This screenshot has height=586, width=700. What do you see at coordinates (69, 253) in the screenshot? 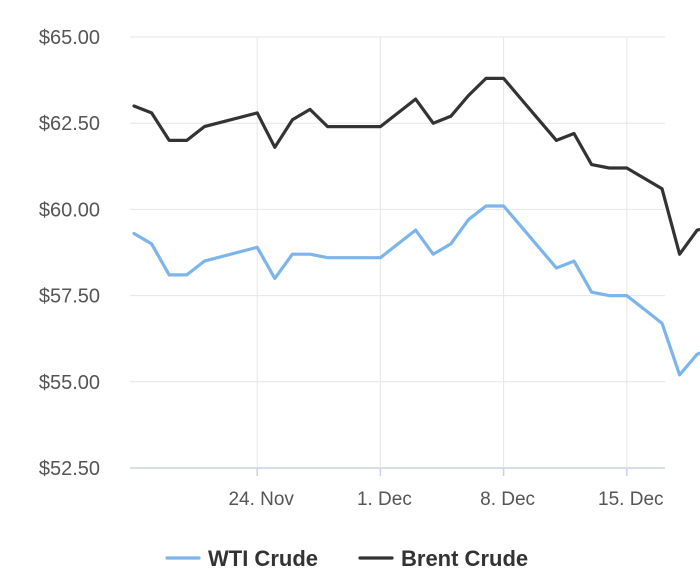
I see `y-axis-tick-labels: $65.00 $62.50 $60.00 $57.50 $55.00 $52.50` at bounding box center [69, 253].